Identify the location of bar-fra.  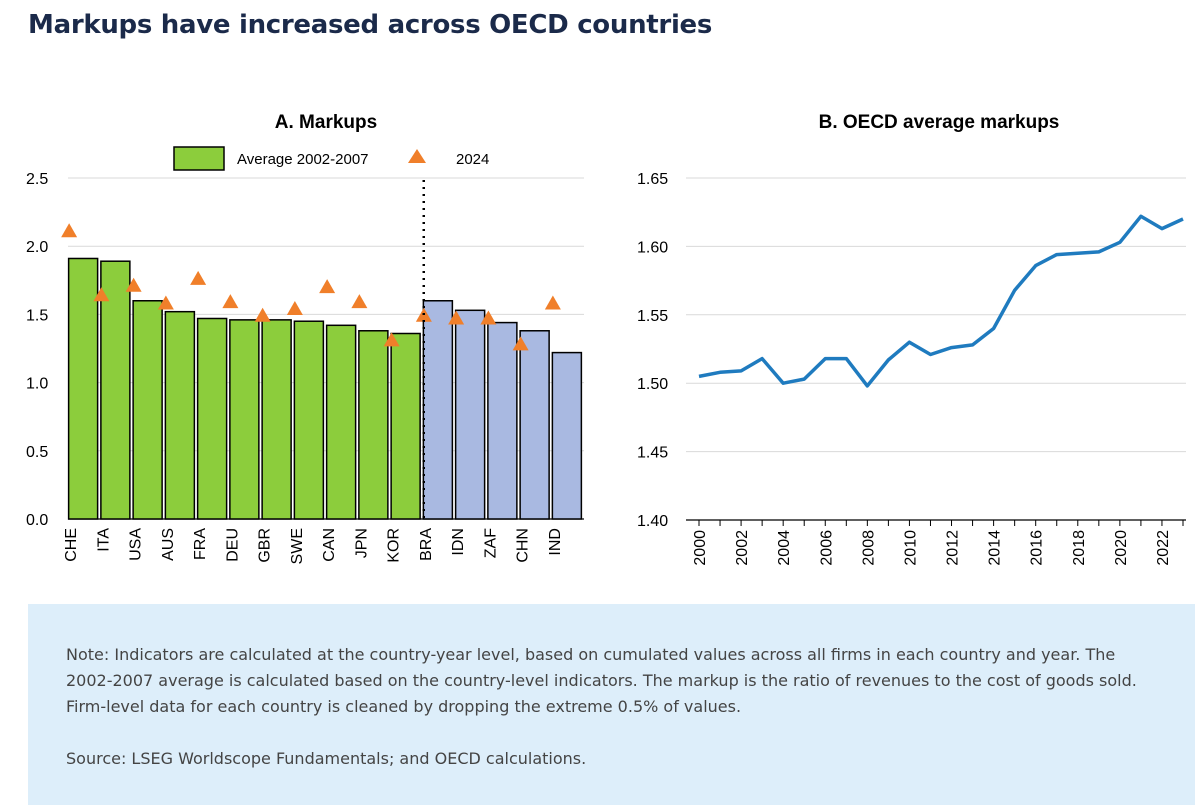
(212, 418).